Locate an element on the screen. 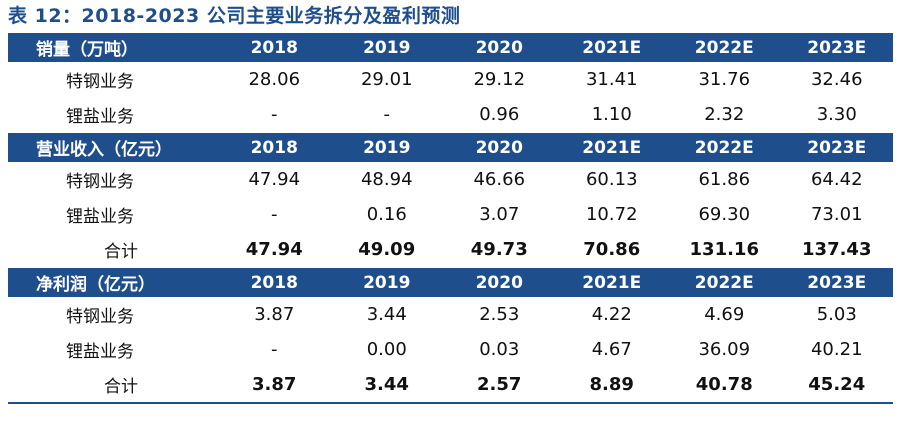 This screenshot has width=903, height=426. table-cell: 4.22 is located at coordinates (611, 314).